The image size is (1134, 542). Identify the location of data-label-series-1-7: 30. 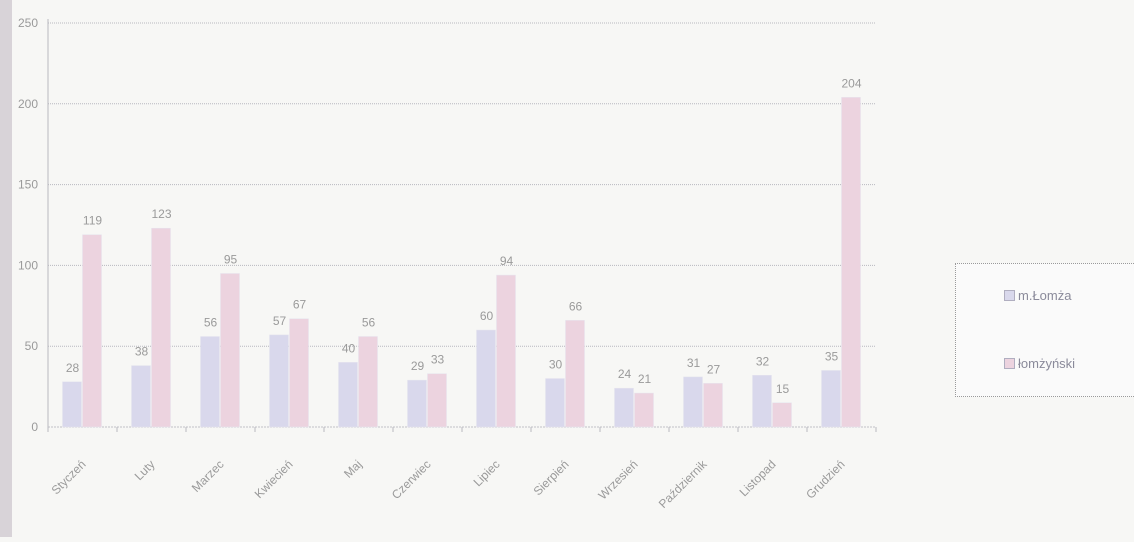
(556, 365).